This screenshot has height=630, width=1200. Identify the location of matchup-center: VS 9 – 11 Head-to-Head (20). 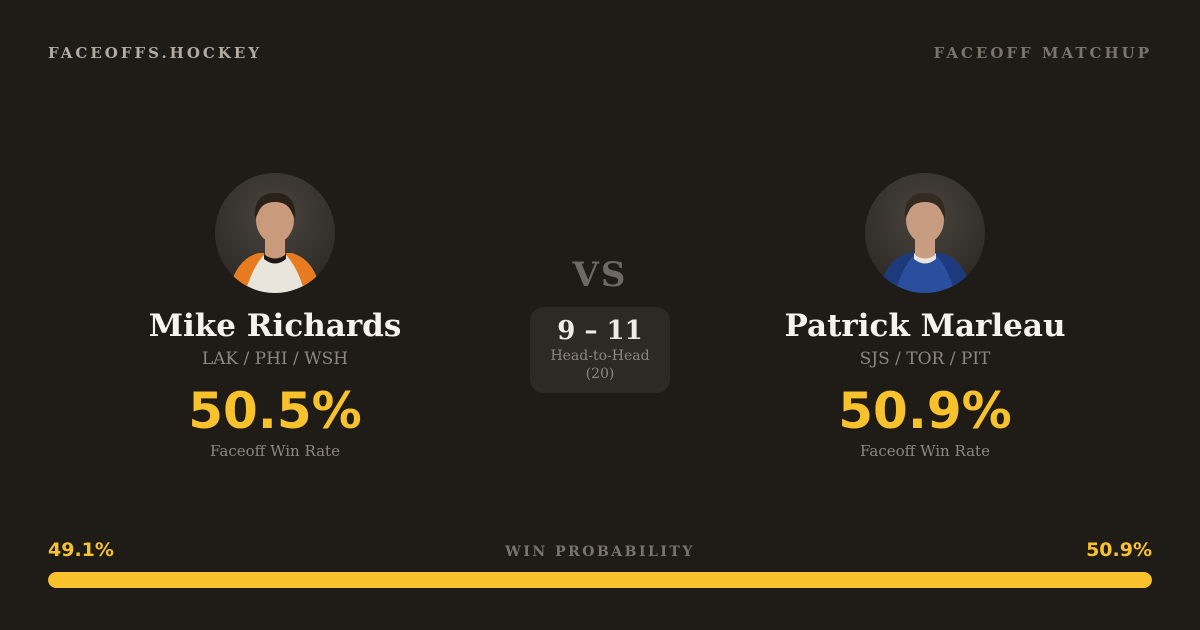
(600, 317).